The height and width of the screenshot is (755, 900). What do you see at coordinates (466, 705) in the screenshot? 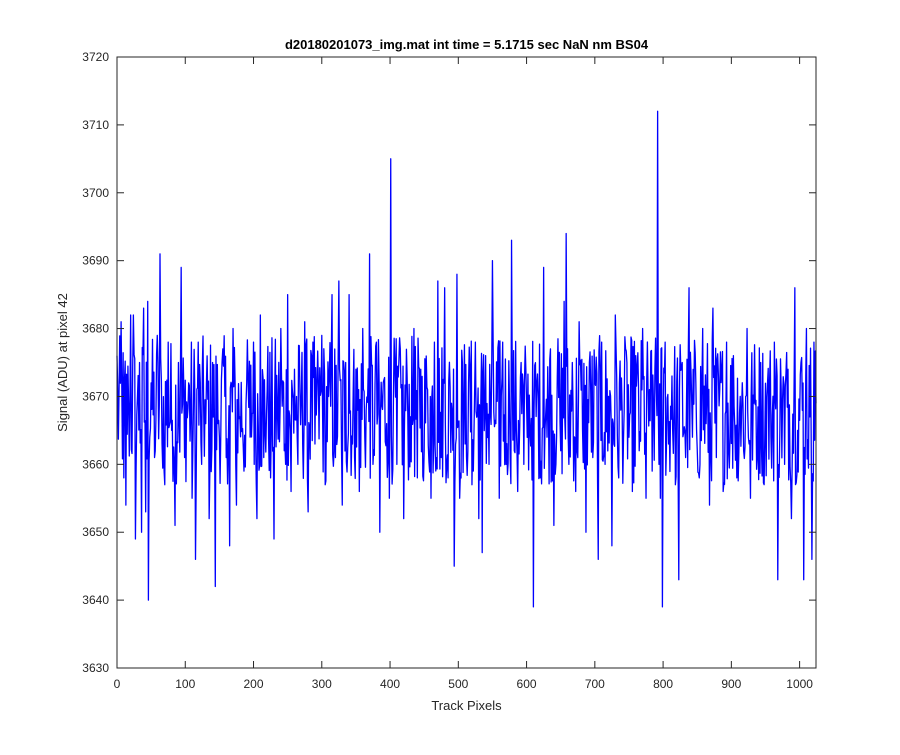
I see `x-axis-label: Track Pixels` at bounding box center [466, 705].